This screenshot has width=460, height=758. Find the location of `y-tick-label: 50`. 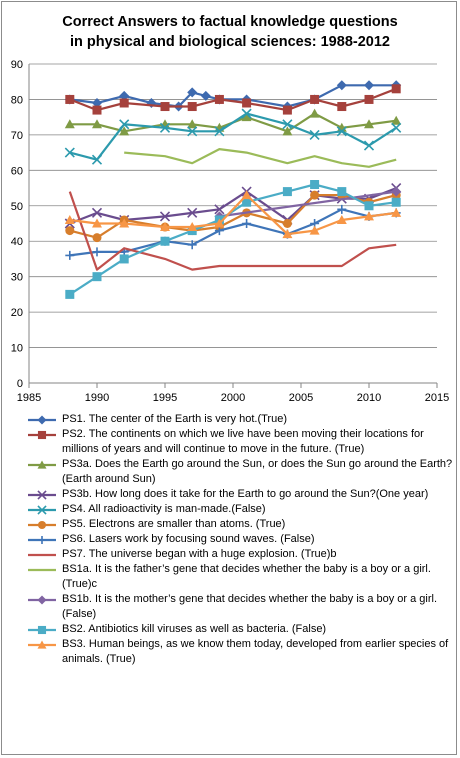

y-tick-label: 50 is located at coordinates (17, 207).